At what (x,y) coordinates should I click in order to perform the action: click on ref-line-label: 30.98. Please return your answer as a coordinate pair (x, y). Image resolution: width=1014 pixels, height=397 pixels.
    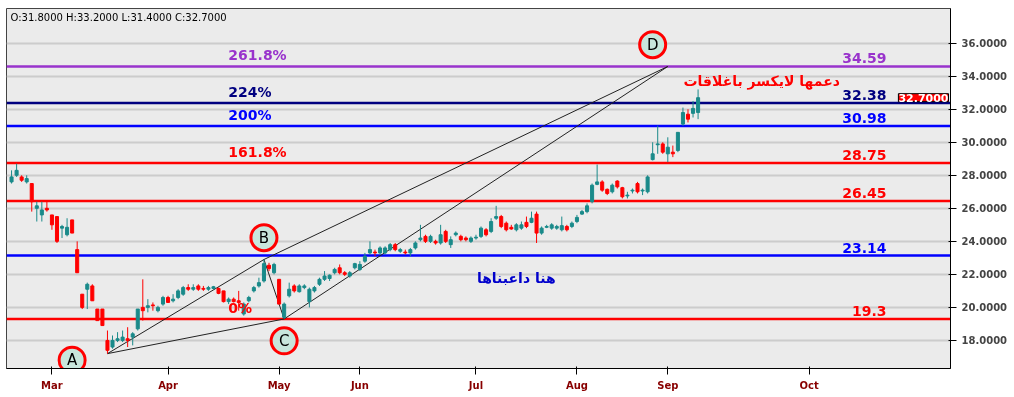
    Looking at the image, I should click on (864, 118).